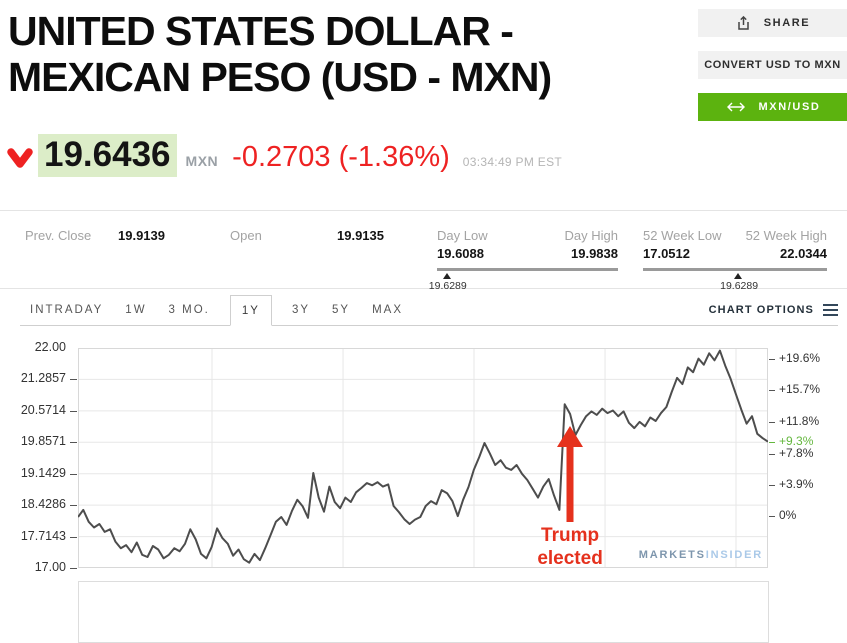  What do you see at coordinates (50, 347) in the screenshot?
I see `y-axis-label: 22.00` at bounding box center [50, 347].